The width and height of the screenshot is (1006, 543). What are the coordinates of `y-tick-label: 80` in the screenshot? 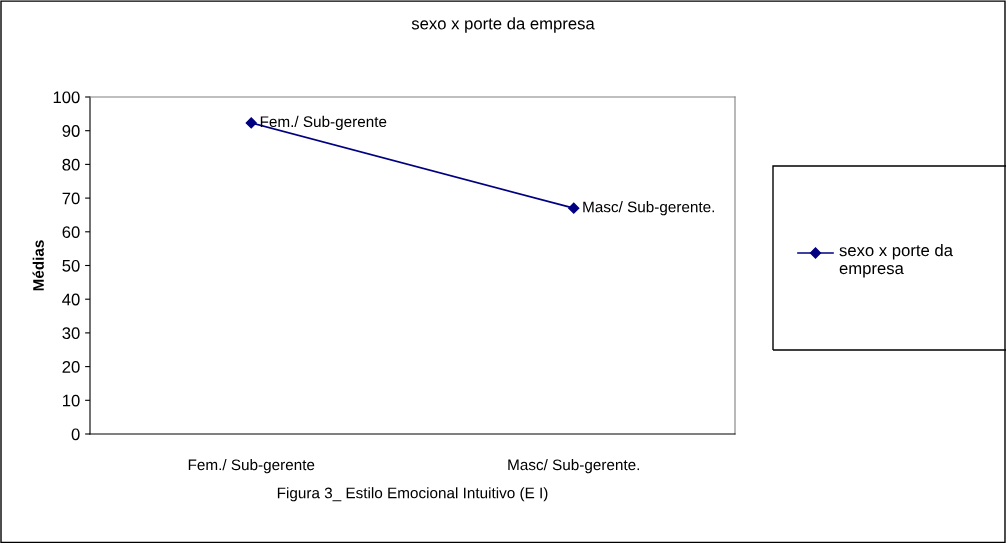 It's located at (71, 164).